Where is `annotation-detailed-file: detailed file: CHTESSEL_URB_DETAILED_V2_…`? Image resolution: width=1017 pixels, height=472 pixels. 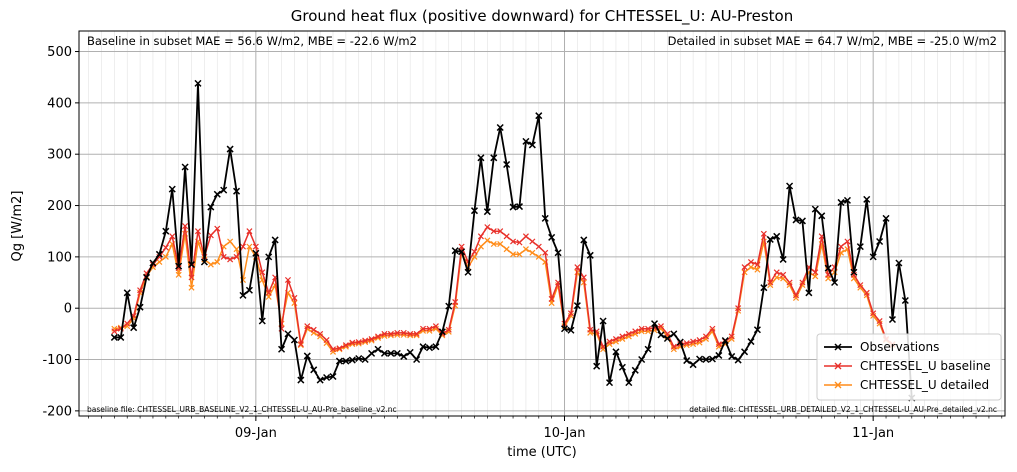
annotation-detailed-file: detailed file: CHTESSEL_URB_DETAILED_V2_… is located at coordinates (843, 409).